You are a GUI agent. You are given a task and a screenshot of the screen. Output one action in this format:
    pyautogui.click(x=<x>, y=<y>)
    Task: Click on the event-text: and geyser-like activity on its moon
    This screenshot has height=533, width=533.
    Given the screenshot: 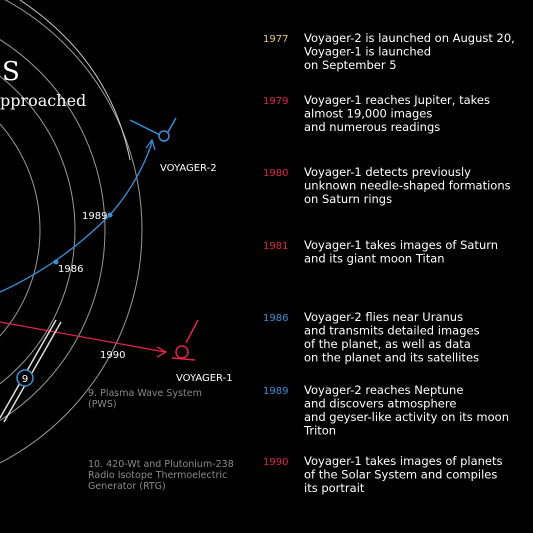 What is the action you would take?
    pyautogui.click(x=406, y=417)
    